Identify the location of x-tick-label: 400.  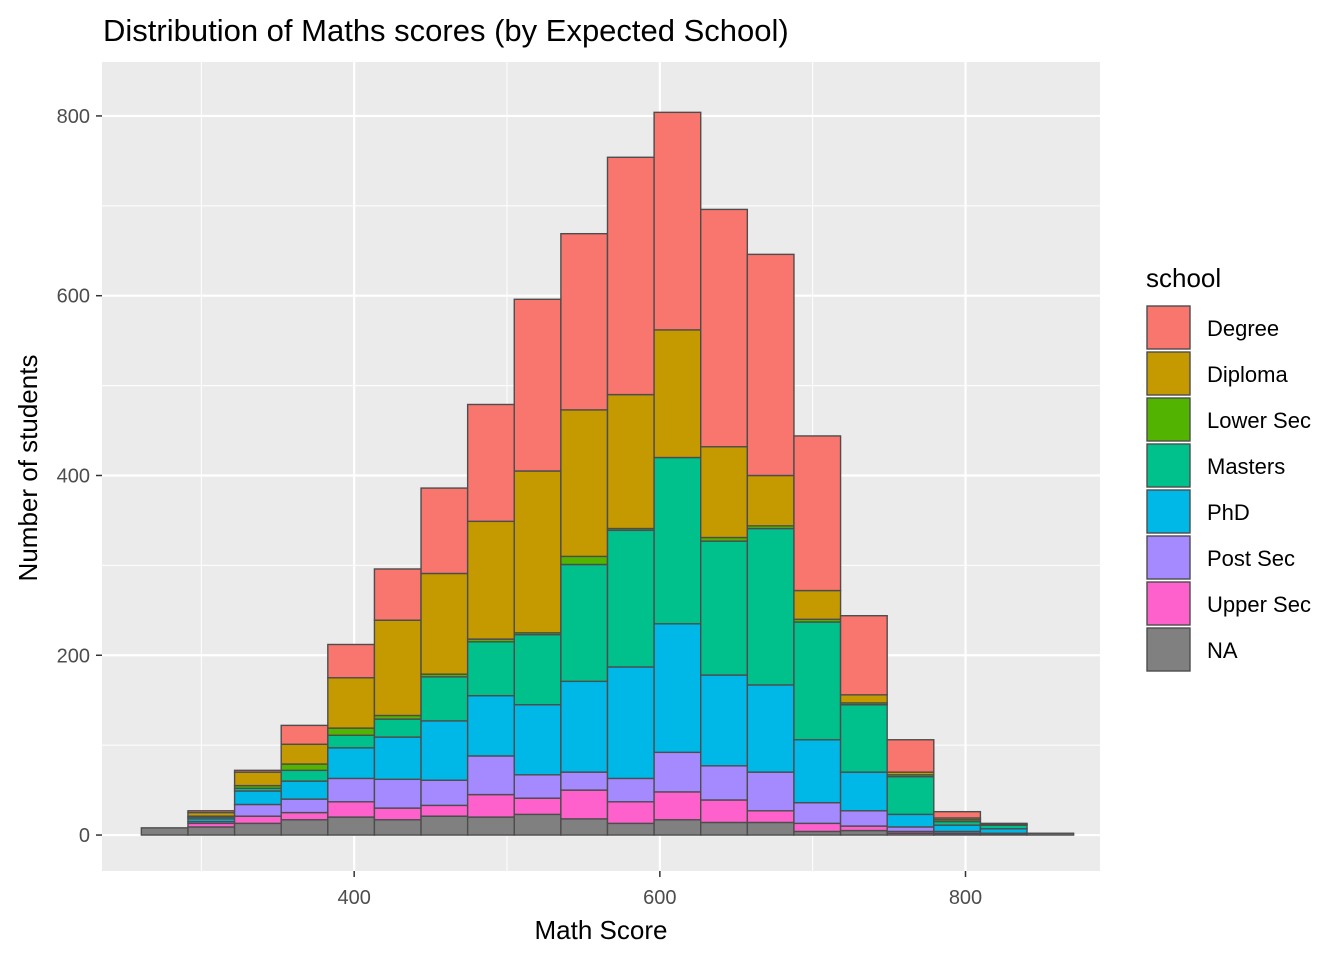
(353, 898).